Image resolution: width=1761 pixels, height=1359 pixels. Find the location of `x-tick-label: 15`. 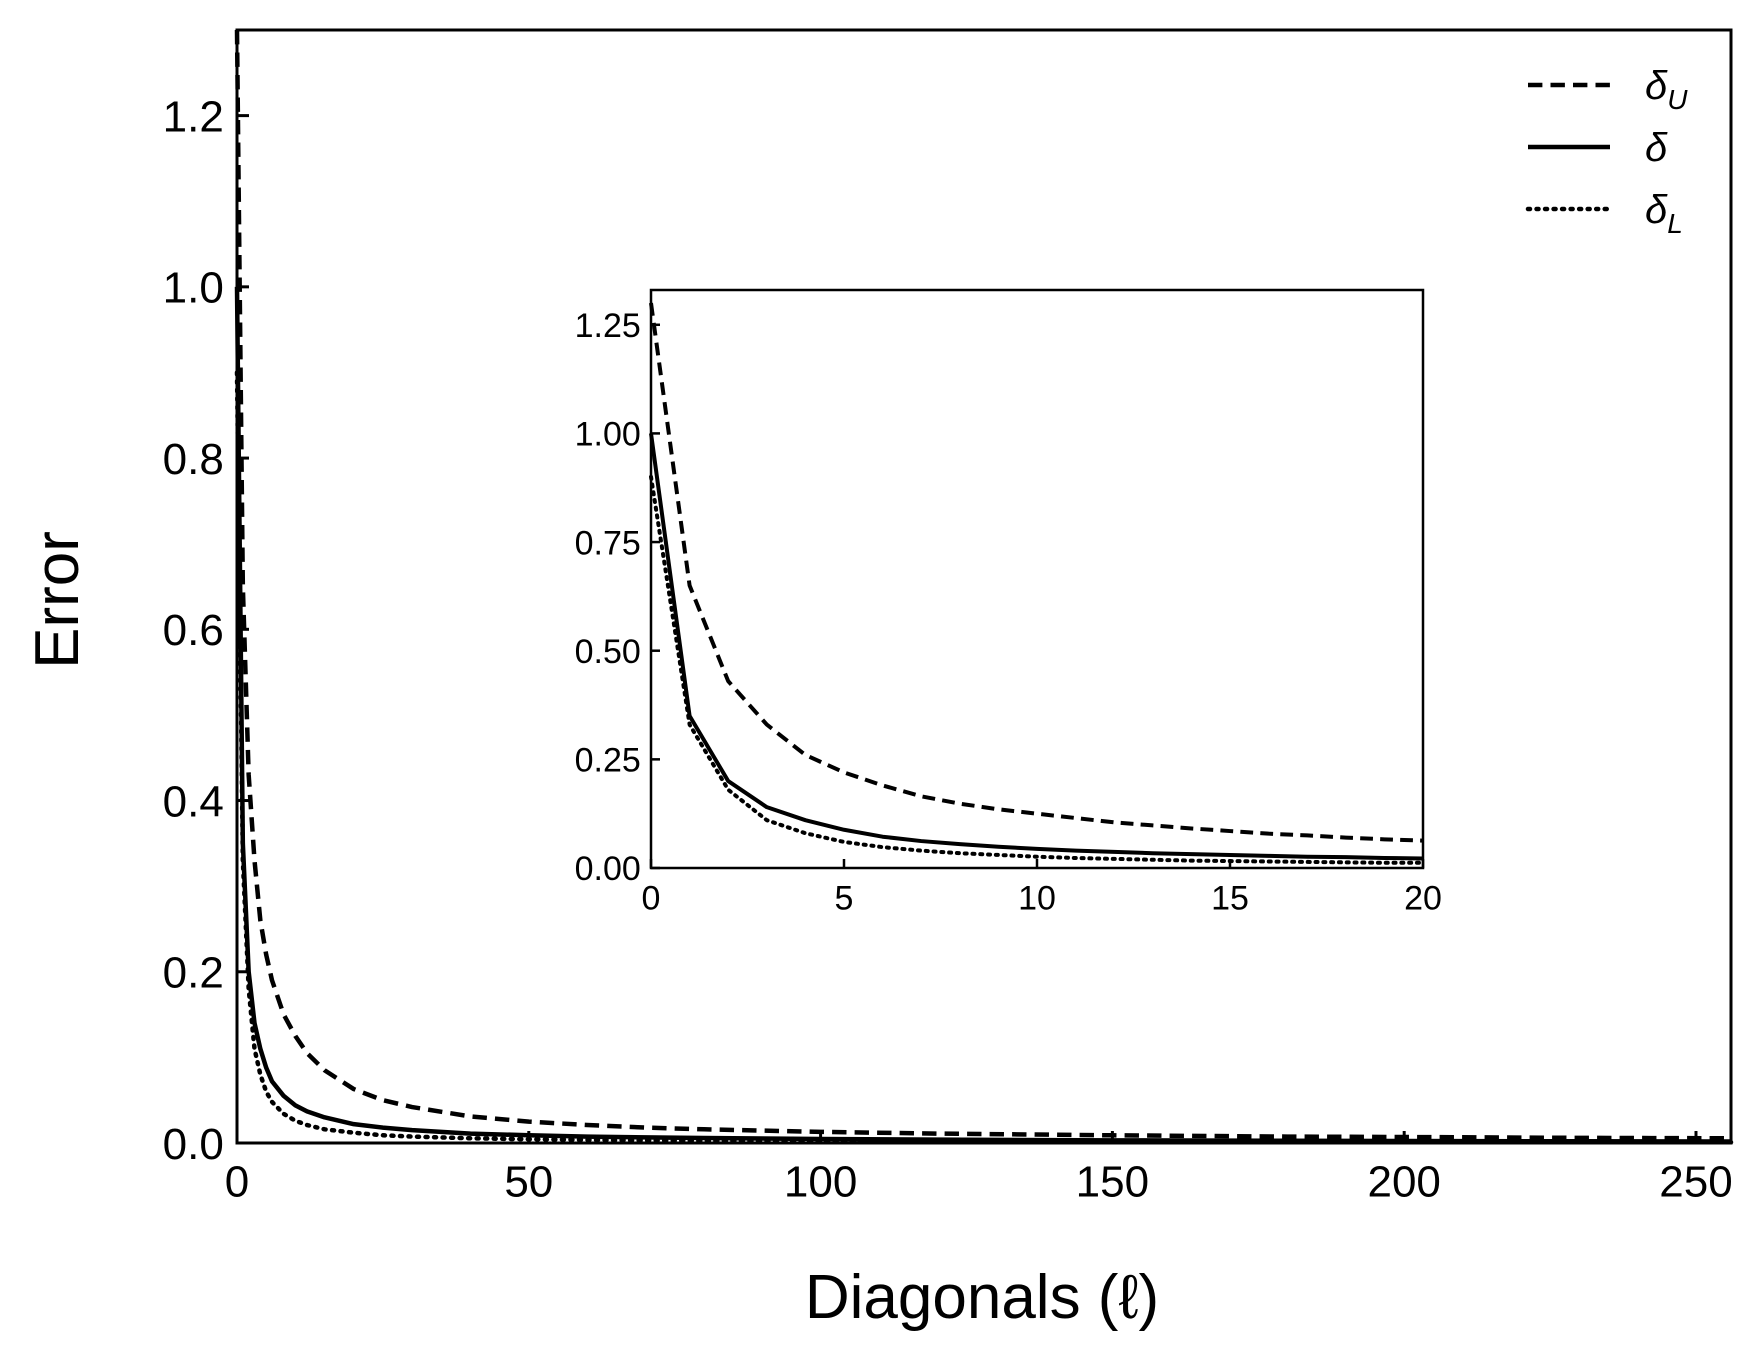

x-tick-label: 15 is located at coordinates (1230, 898).